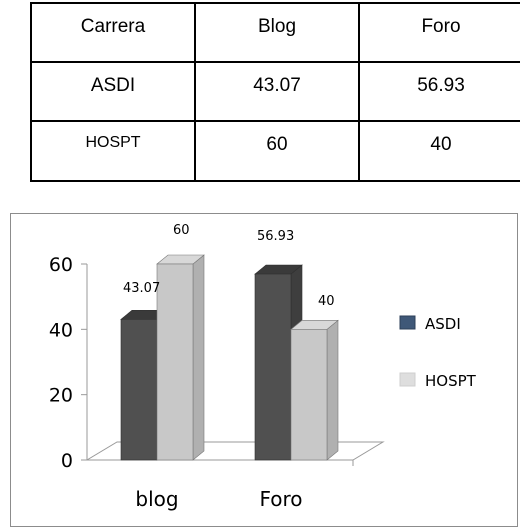 The width and height of the screenshot is (520, 529). Describe the element at coordinates (439, 32) in the screenshot. I see `table-header-cell: Foro` at that location.